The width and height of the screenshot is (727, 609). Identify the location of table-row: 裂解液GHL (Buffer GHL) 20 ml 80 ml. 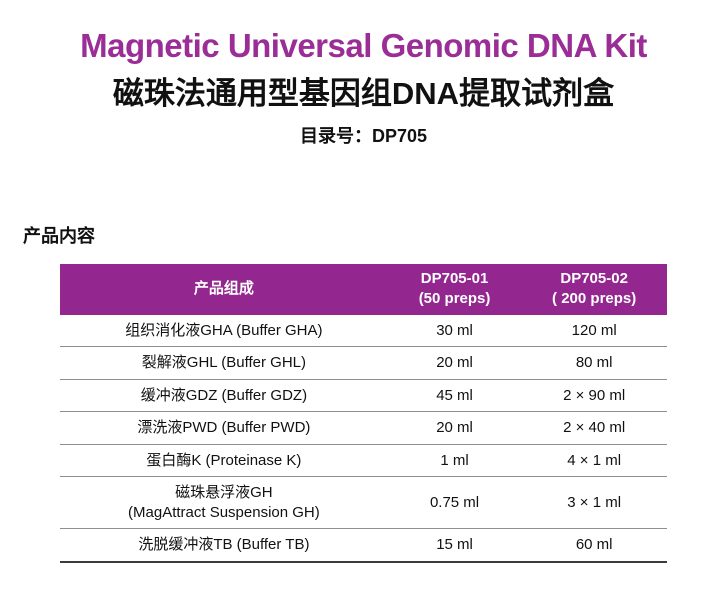
(363, 363).